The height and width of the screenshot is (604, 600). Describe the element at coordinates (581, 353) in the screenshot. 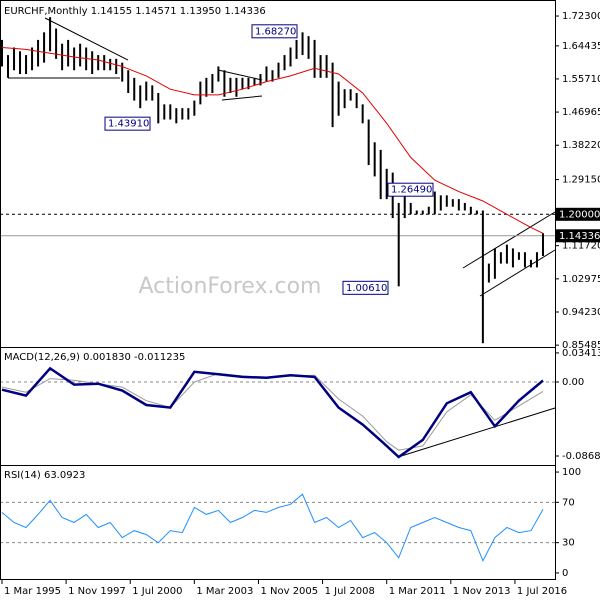

I see `y-tick-label: 0.034137` at that location.